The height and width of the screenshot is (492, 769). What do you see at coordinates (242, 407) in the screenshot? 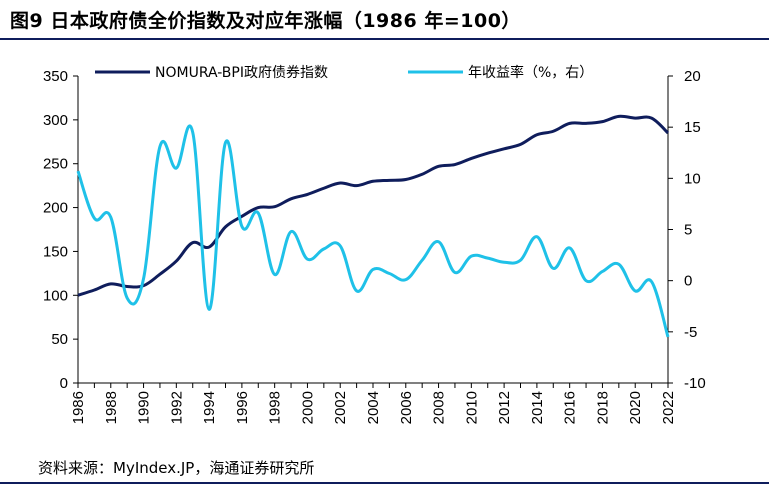
I see `x-tick-label: 1996` at bounding box center [242, 407].